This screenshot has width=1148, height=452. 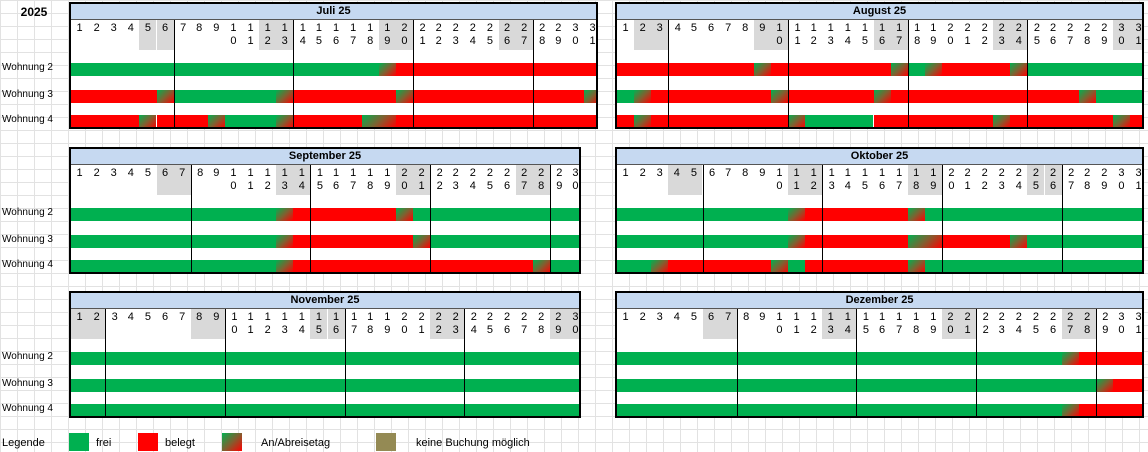 What do you see at coordinates (325, 358) in the screenshot?
I see `apartment-row` at bounding box center [325, 358].